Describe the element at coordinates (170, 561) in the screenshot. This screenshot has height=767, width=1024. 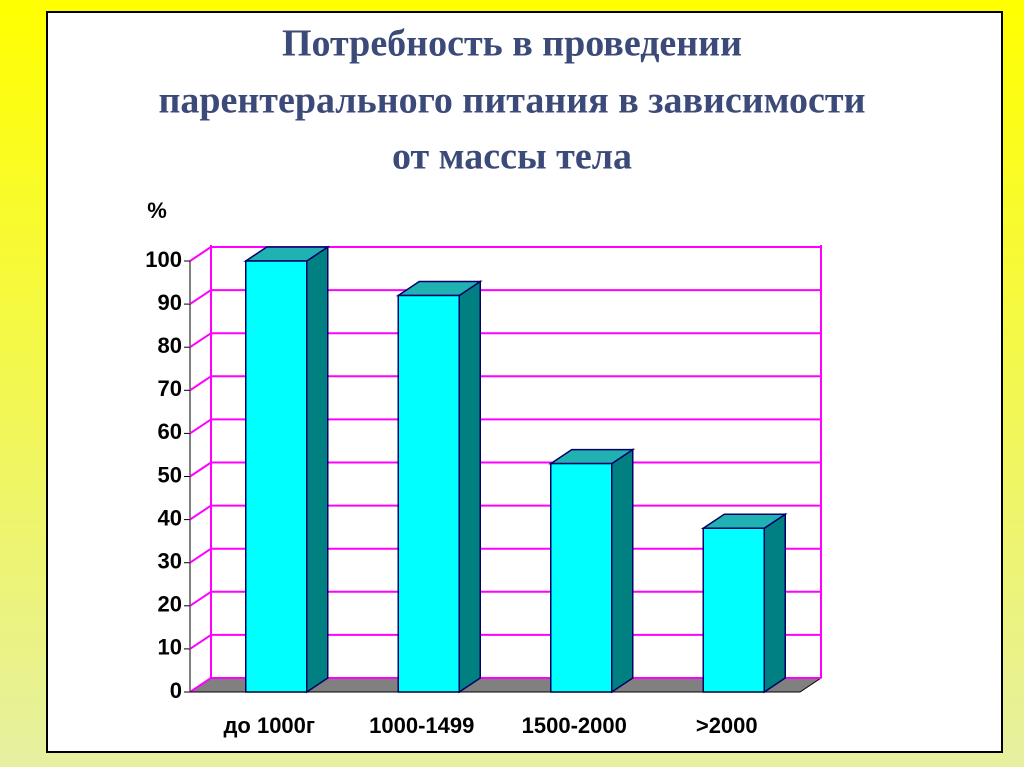
I see `y-tick-label: 30` at that location.